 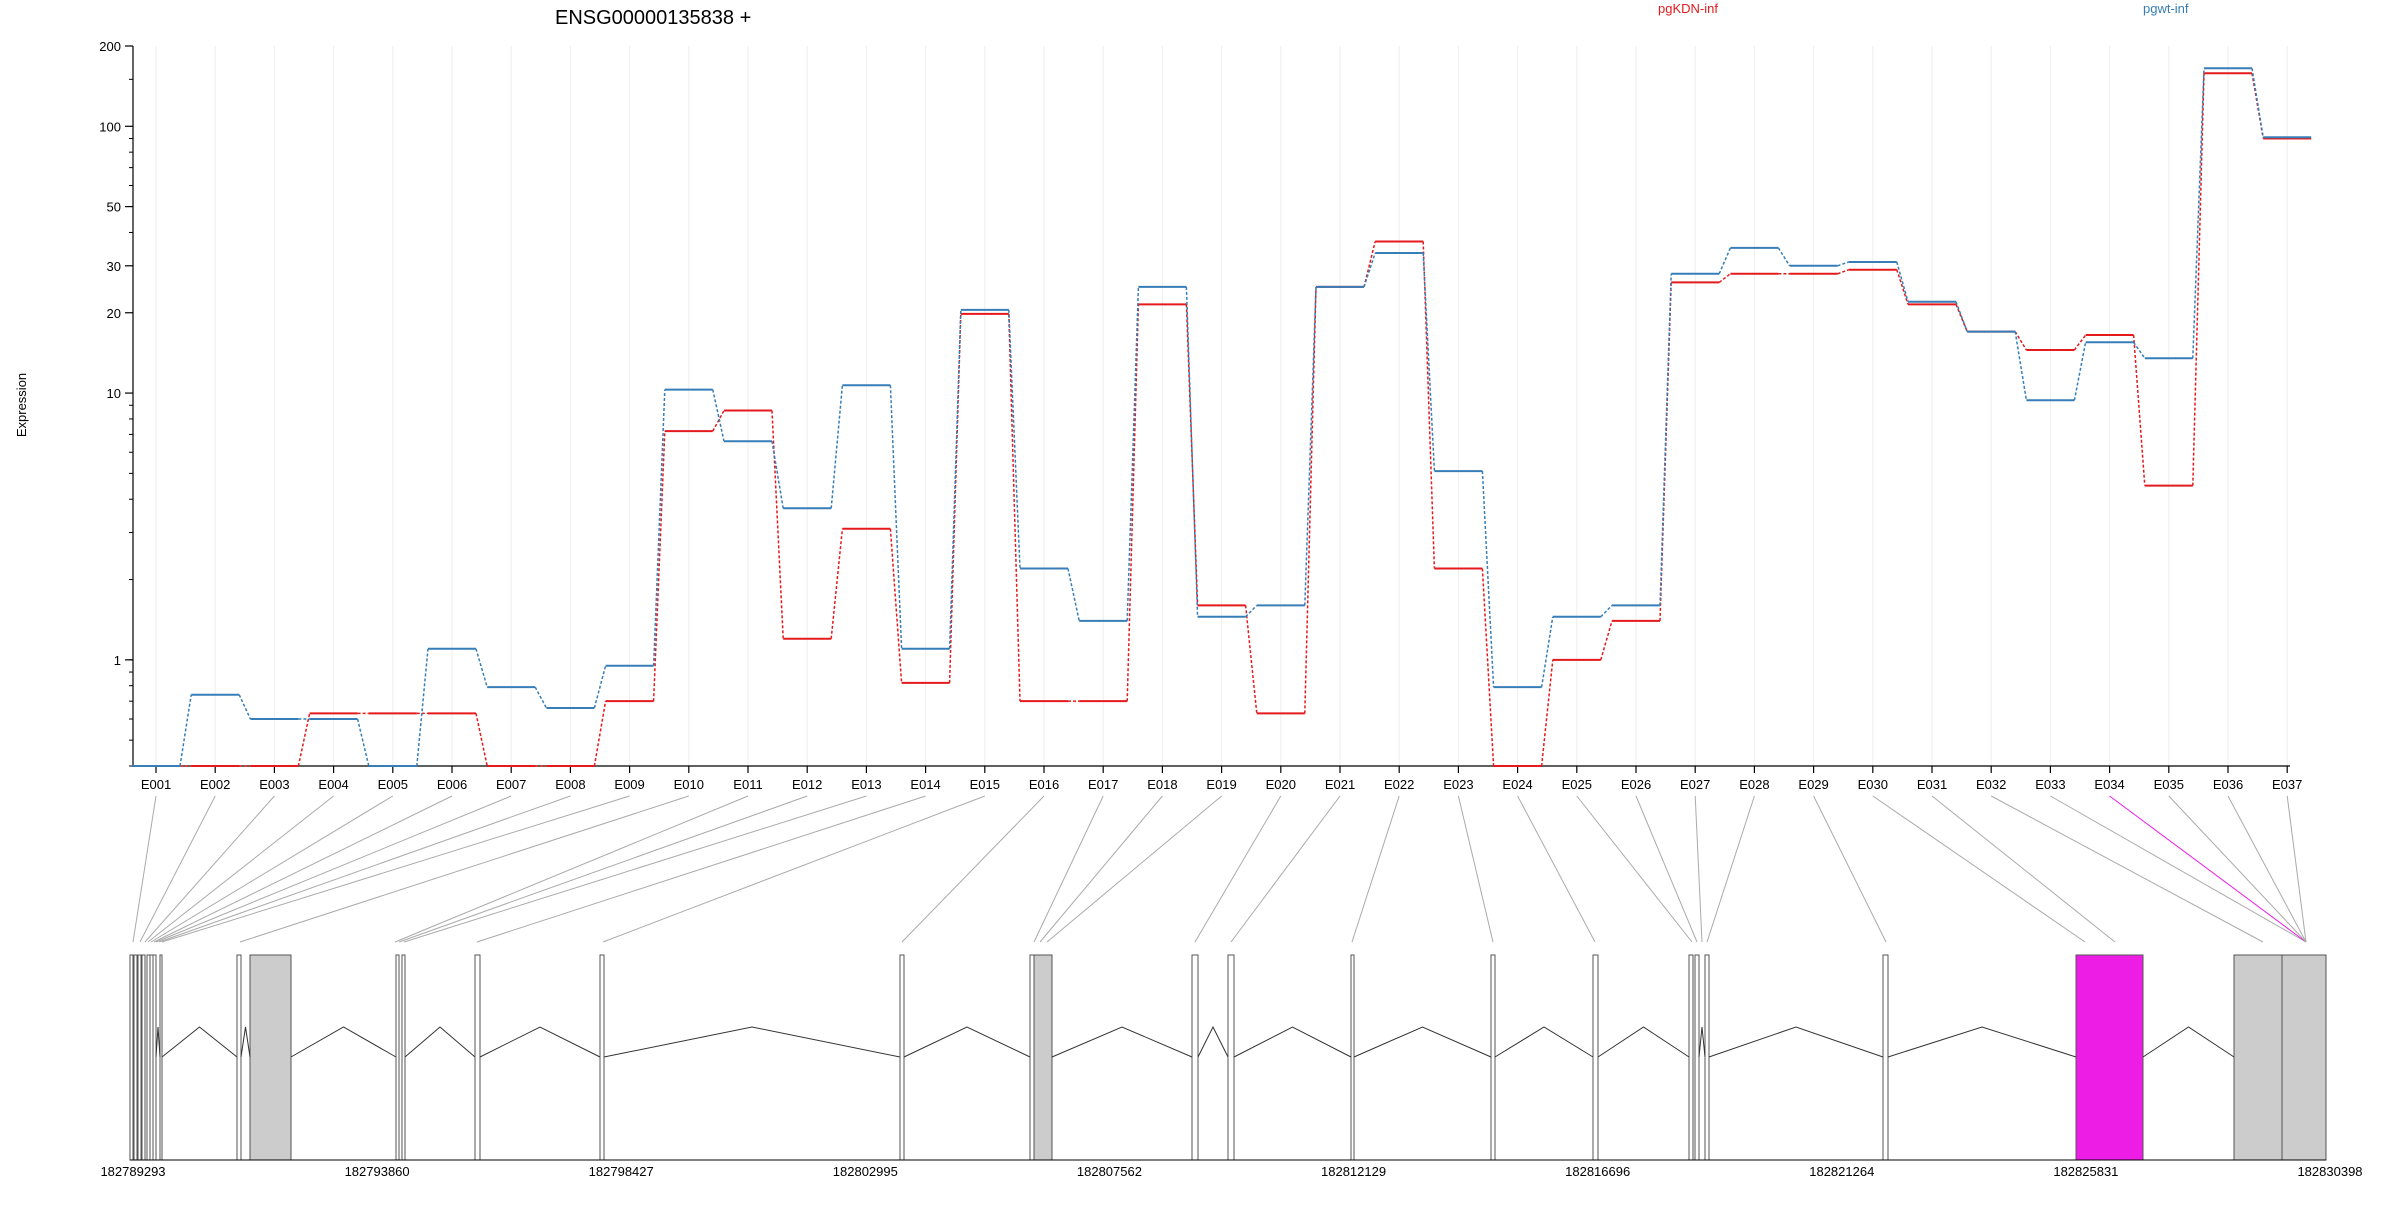 I want to click on x-tick-label-e024: E024, so click(x=1517, y=784).